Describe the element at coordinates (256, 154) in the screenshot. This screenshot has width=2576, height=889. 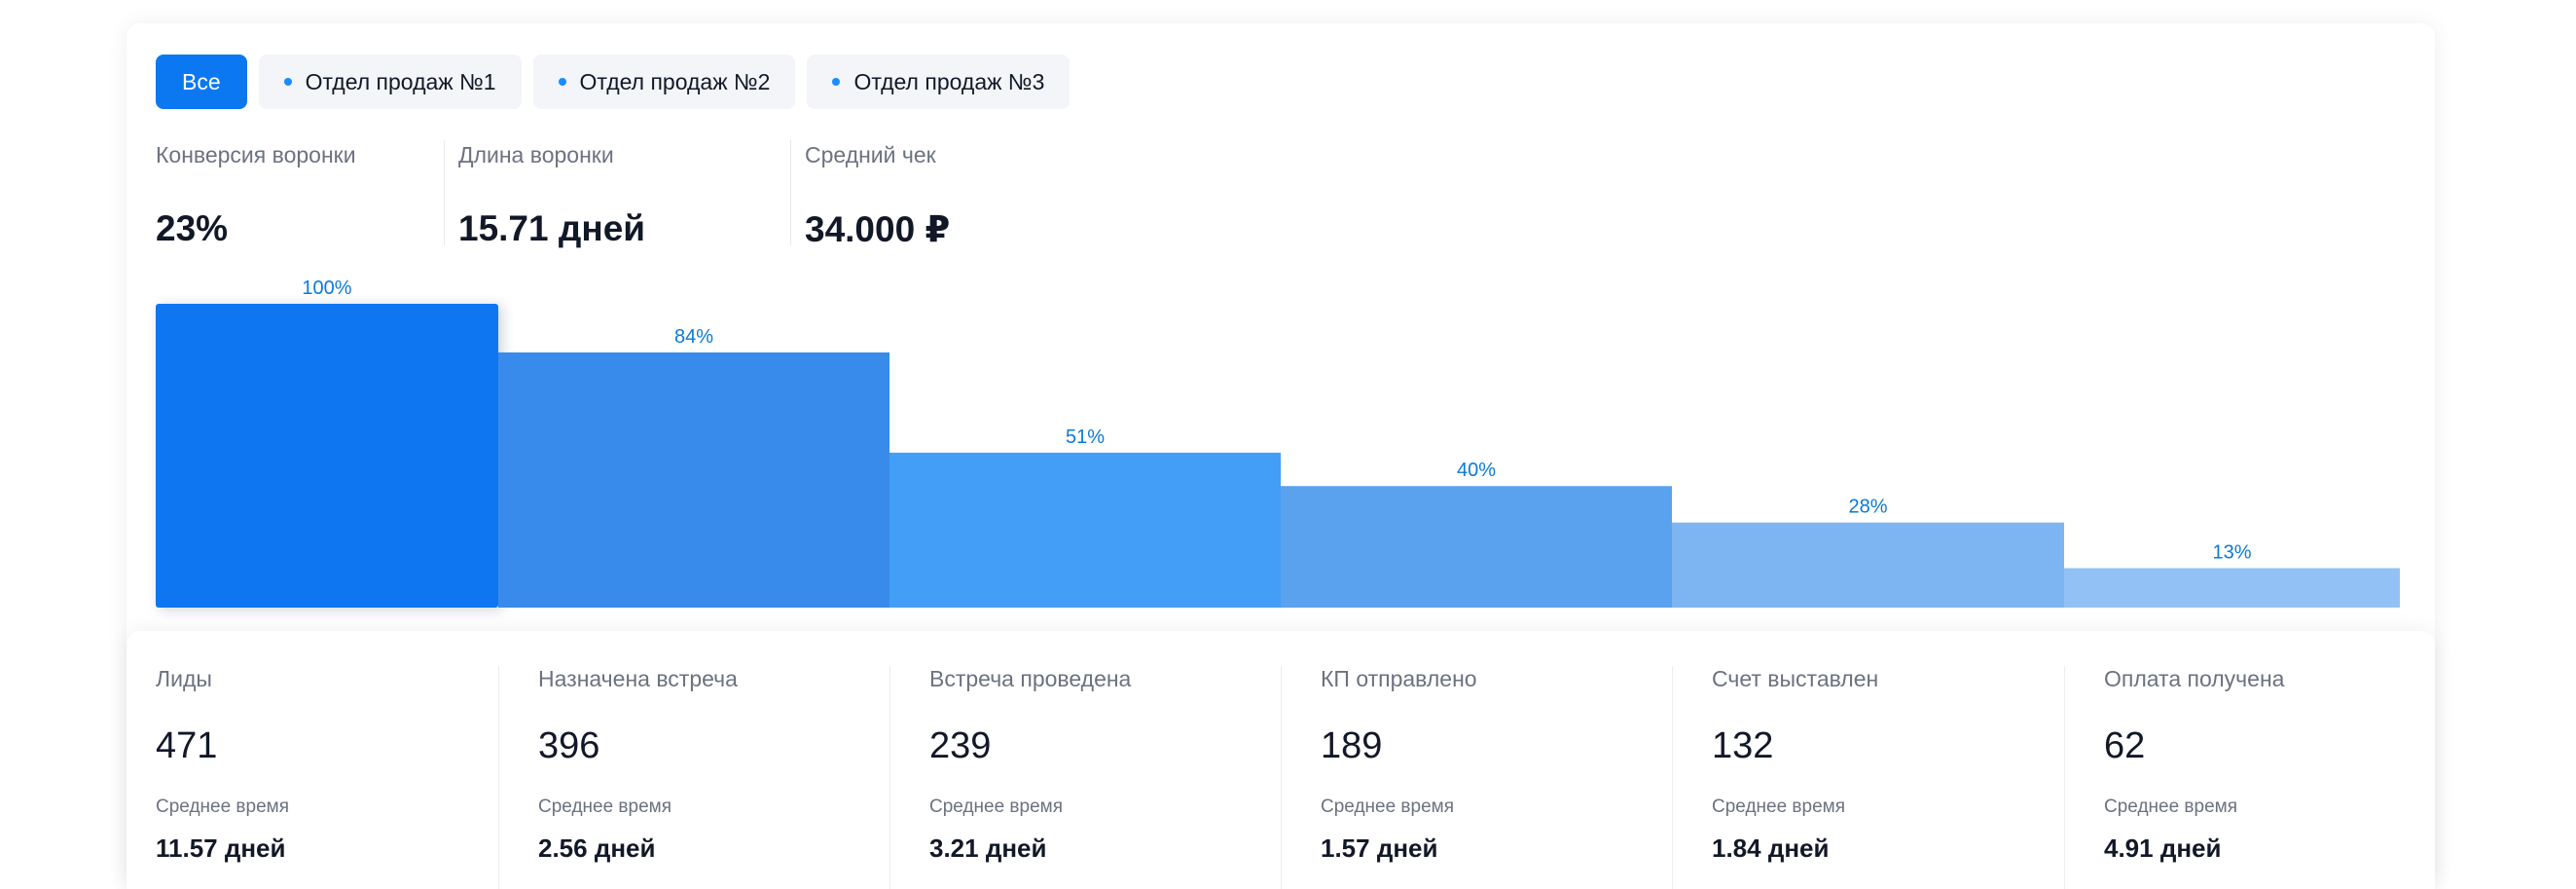
I see `metric-conversion-label: Конверсия воронки` at that location.